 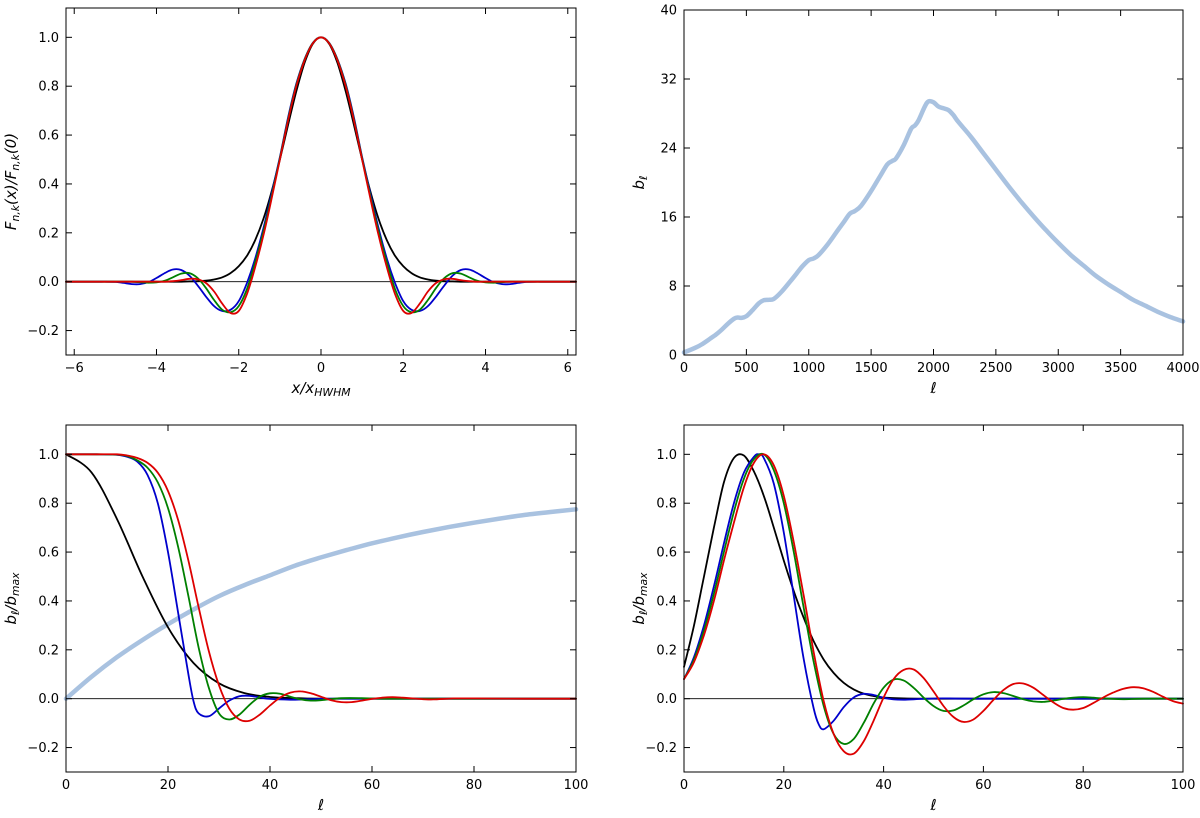 I want to click on x-tick-label: 4000, so click(x=1182, y=368).